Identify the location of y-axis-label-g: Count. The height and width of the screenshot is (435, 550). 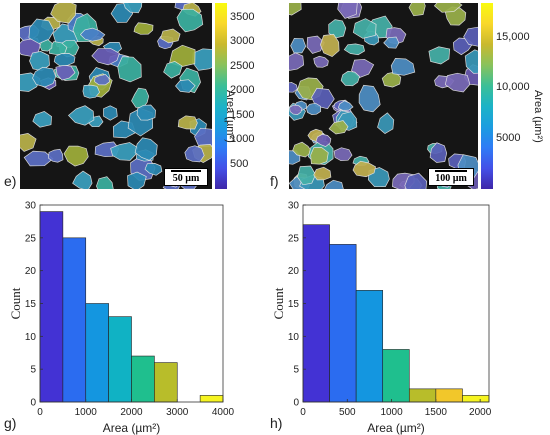
(15, 303).